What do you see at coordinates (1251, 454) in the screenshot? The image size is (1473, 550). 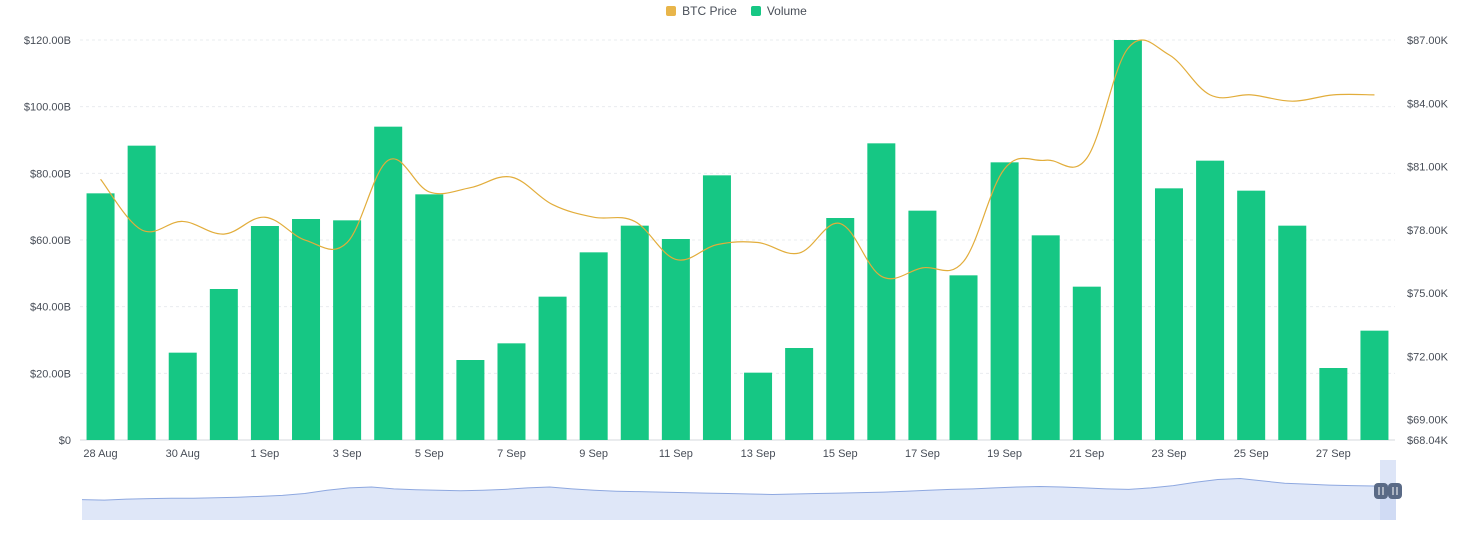 I see `x-axis-tick-label: 25 Sep` at bounding box center [1251, 454].